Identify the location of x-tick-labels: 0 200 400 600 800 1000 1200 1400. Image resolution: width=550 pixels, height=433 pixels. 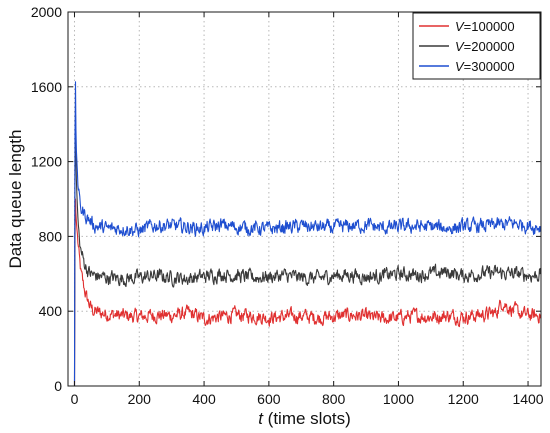
(307, 399).